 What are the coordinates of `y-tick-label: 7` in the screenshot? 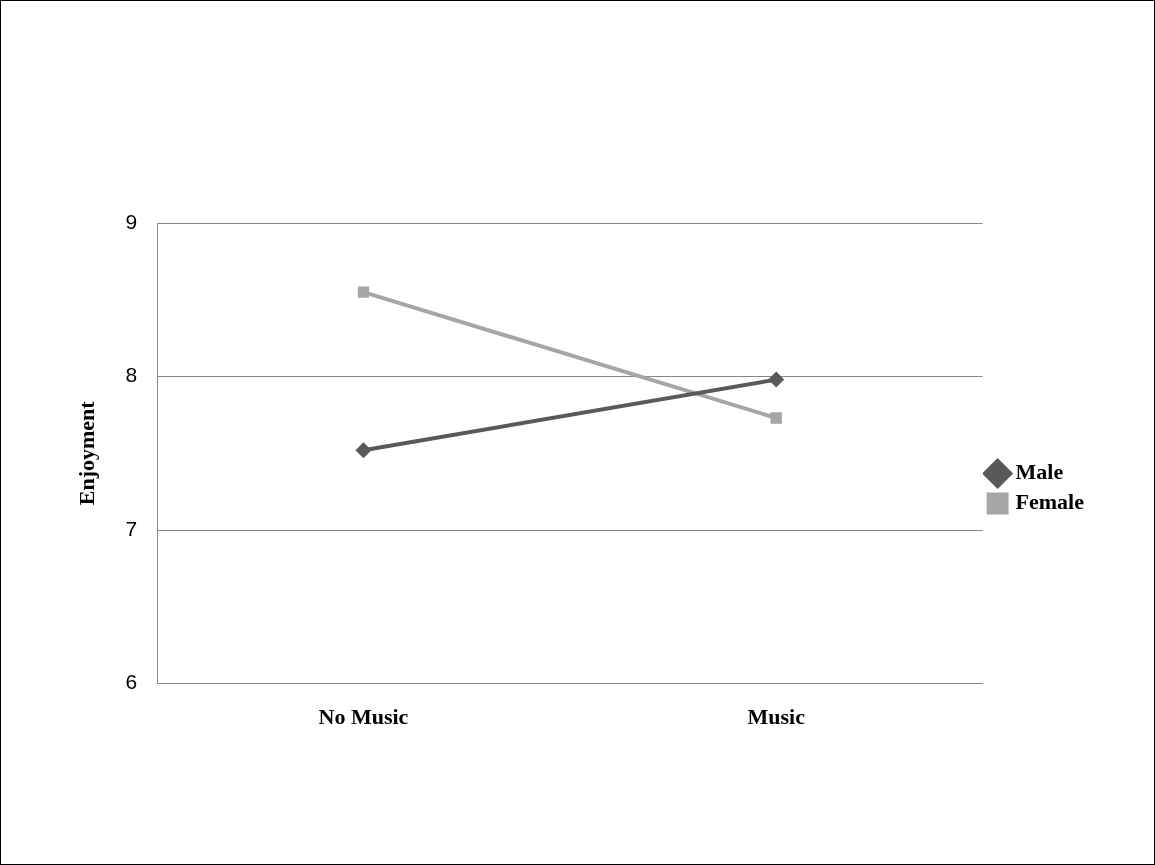 It's located at (131, 528).